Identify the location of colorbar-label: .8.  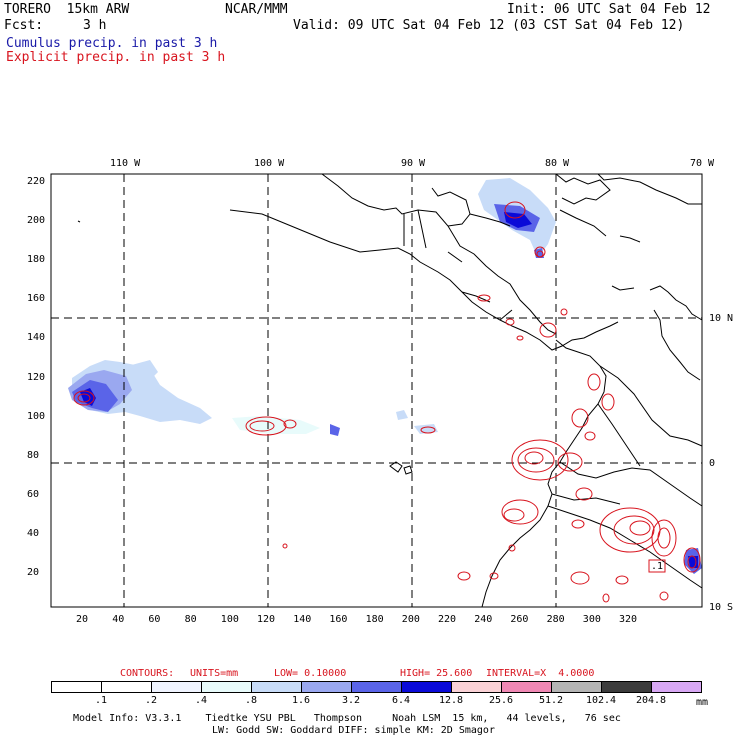
(251, 700).